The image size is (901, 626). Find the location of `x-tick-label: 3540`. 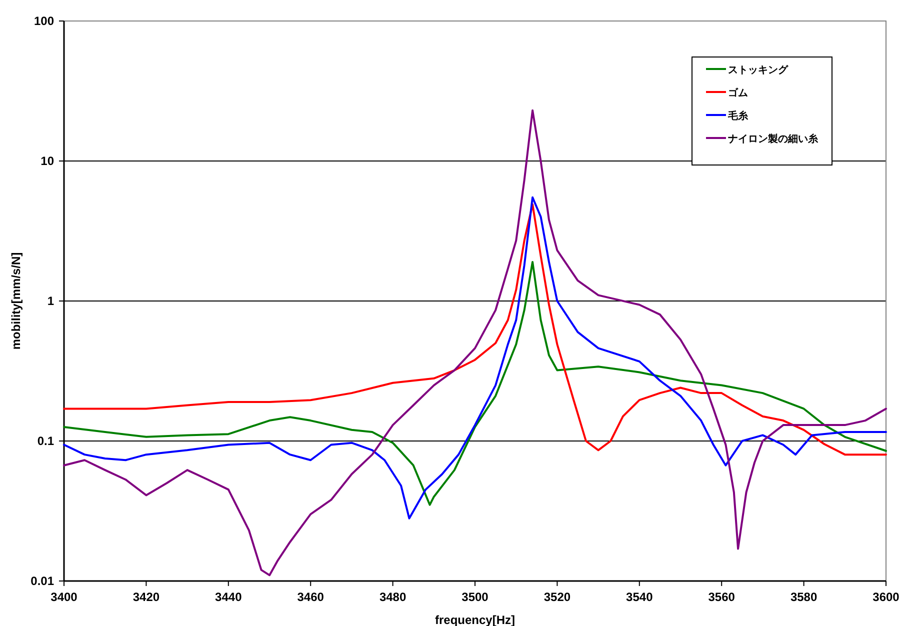

x-tick-label: 3540 is located at coordinates (640, 597).